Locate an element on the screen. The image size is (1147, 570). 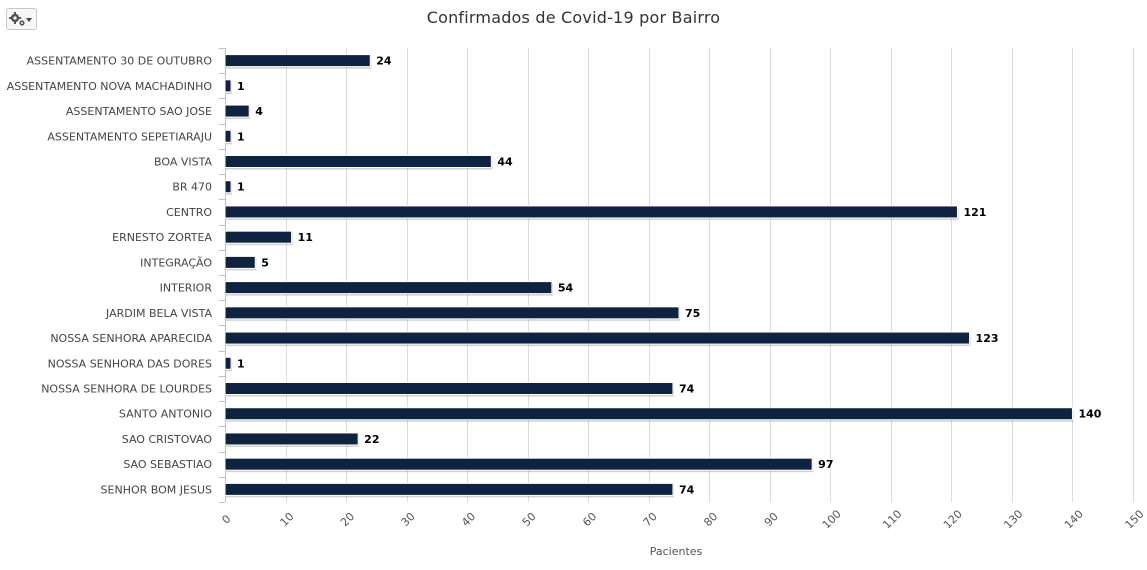
category-label: JARDIM BELA VISTA is located at coordinates (158, 313).